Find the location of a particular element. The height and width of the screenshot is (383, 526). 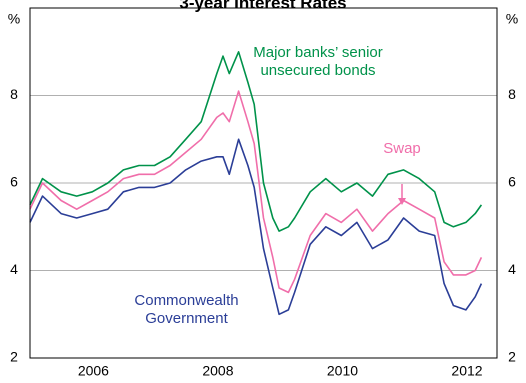

x-tick-label: 2006 is located at coordinates (93, 371).